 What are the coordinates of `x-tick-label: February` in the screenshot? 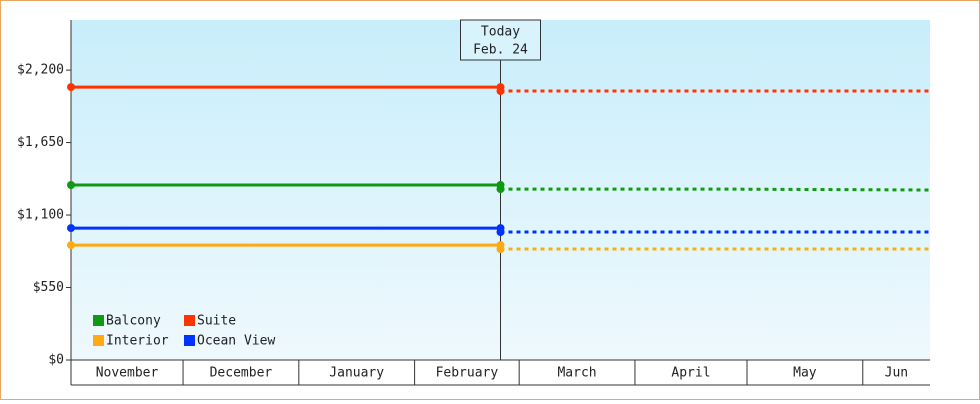 It's located at (467, 373).